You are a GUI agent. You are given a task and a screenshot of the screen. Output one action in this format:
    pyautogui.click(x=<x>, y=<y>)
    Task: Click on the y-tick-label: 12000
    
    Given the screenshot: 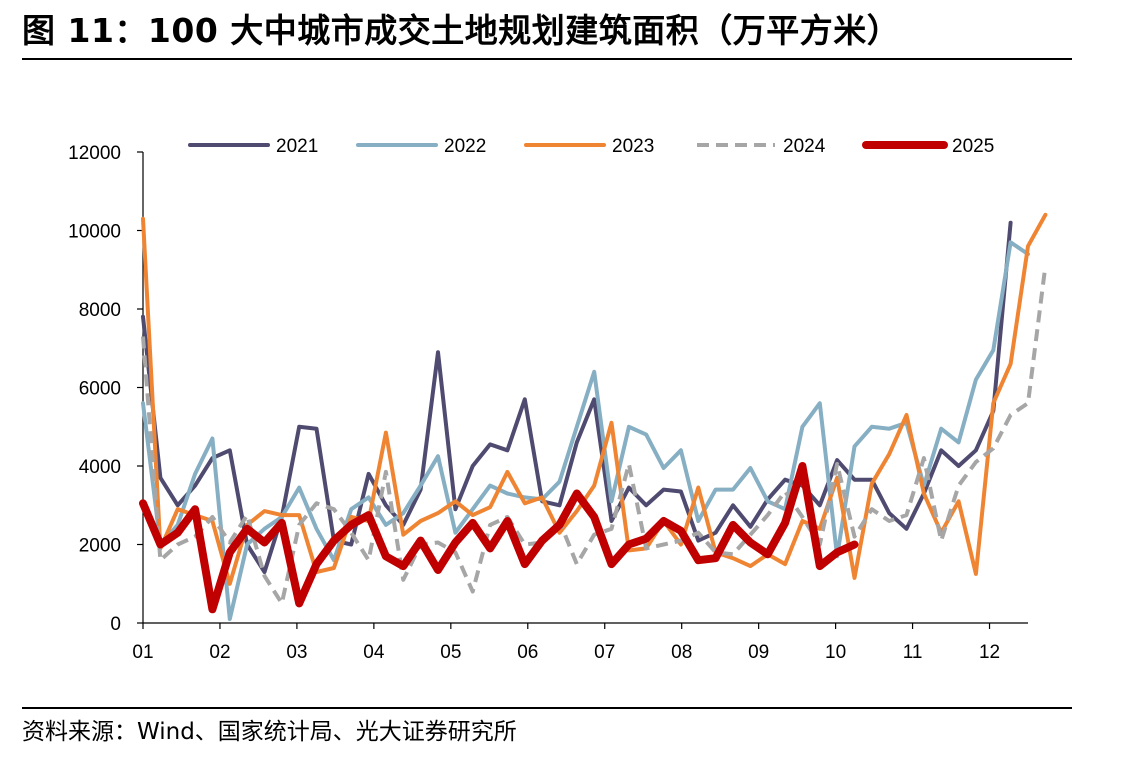 What is the action you would take?
    pyautogui.click(x=94, y=153)
    